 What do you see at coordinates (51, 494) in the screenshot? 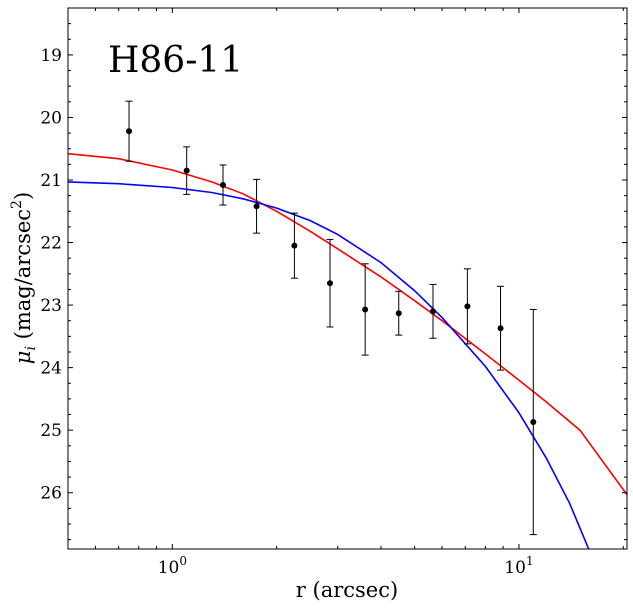
I see `y-tick-label: 26` at bounding box center [51, 494].